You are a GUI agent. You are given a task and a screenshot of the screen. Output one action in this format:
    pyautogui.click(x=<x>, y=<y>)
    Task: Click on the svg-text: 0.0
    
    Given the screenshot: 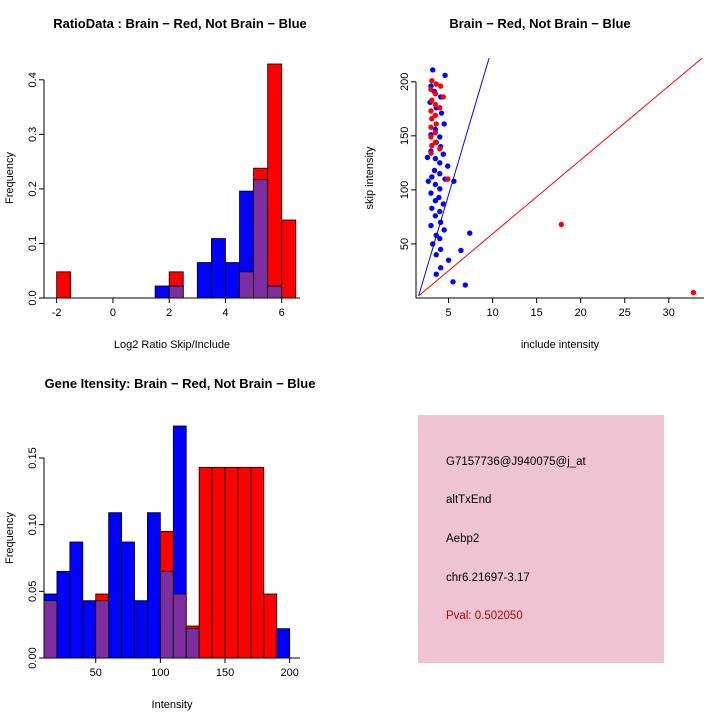 What is the action you would take?
    pyautogui.click(x=33, y=297)
    